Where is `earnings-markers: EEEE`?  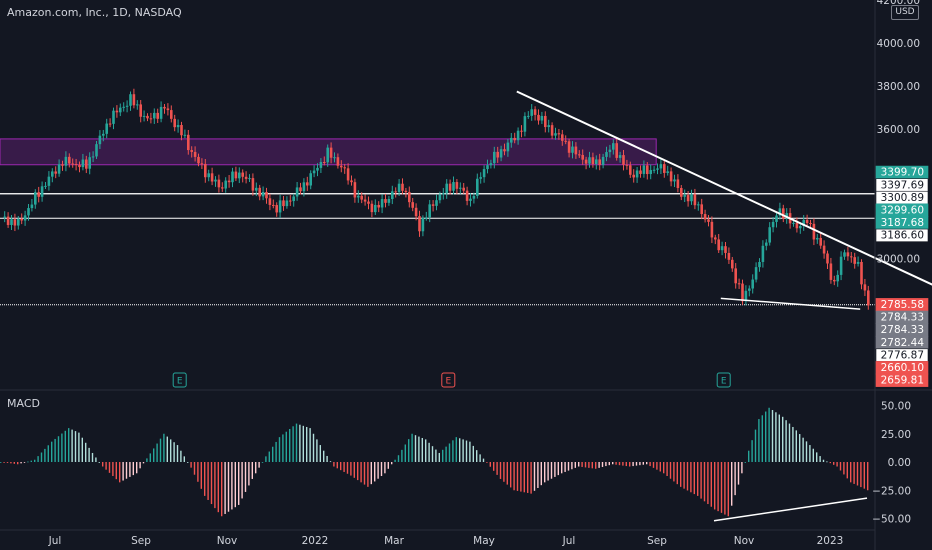
earnings-markers: EEEE is located at coordinates (451, 380).